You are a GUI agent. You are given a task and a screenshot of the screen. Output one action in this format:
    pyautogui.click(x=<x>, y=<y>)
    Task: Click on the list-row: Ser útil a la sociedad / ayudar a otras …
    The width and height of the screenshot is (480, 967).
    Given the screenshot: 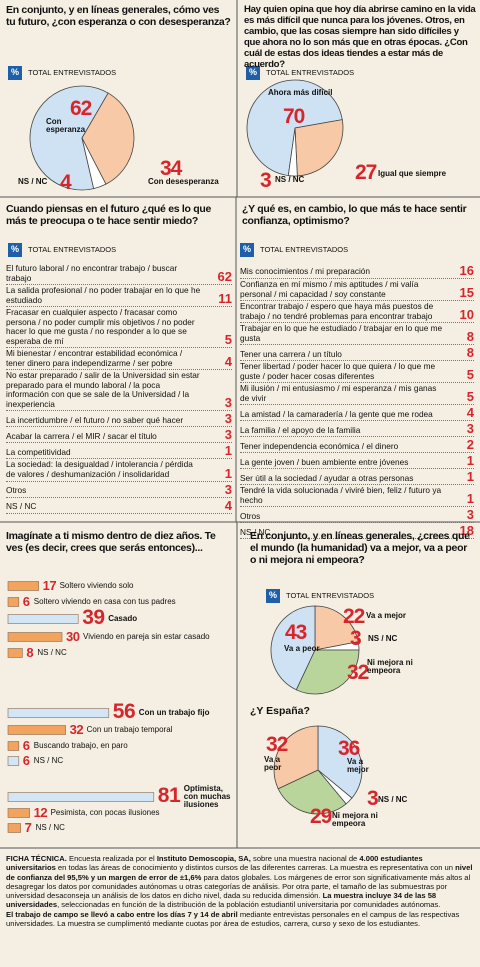 What is the action you would take?
    pyautogui.click(x=357, y=477)
    